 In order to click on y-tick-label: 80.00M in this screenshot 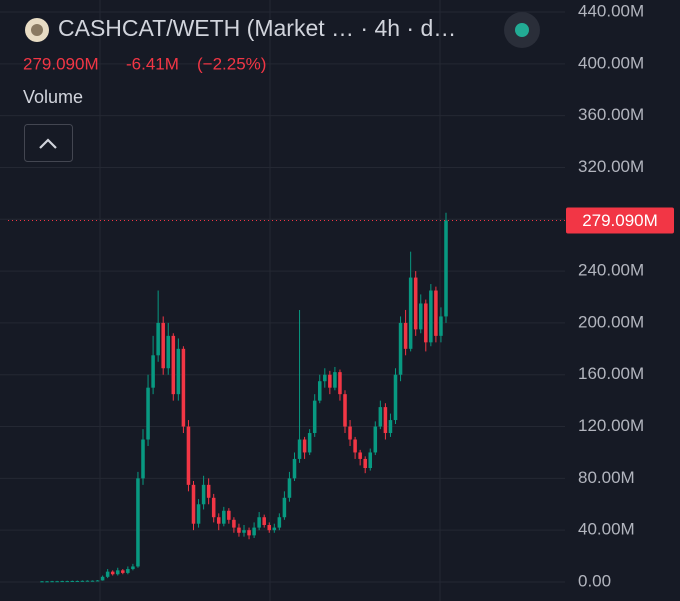, I will do `click(606, 477)`.